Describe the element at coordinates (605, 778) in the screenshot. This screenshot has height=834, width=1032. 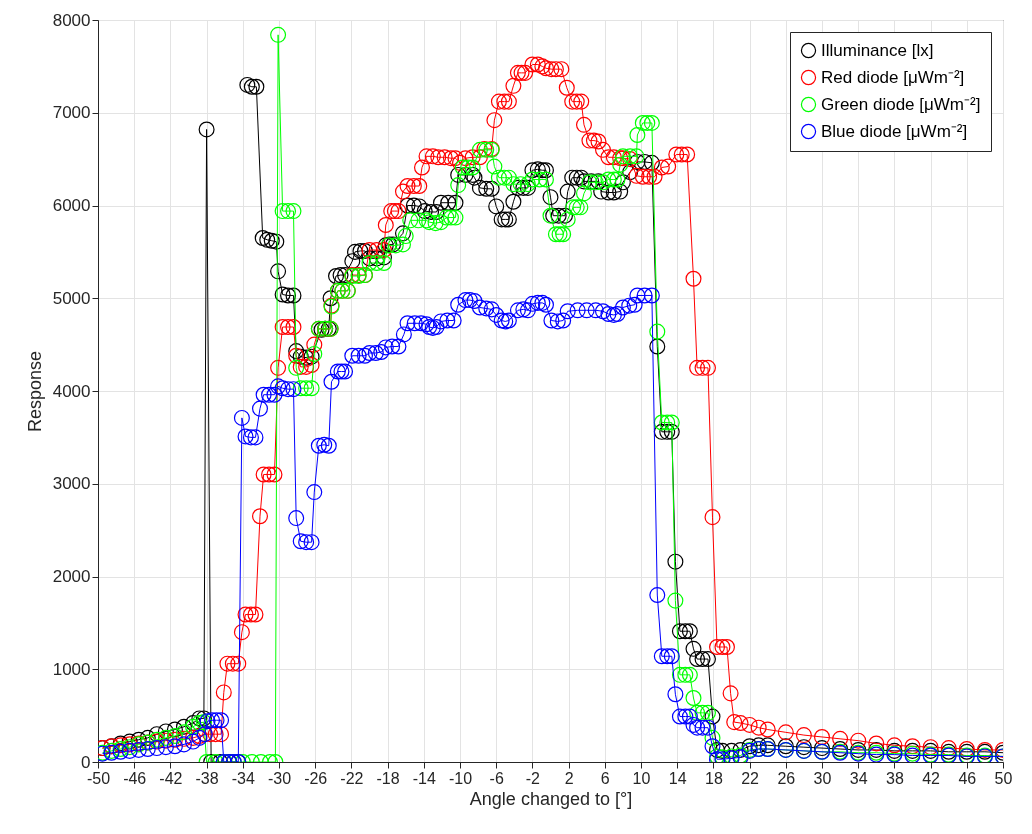
I see `x-tick-label: 6` at that location.